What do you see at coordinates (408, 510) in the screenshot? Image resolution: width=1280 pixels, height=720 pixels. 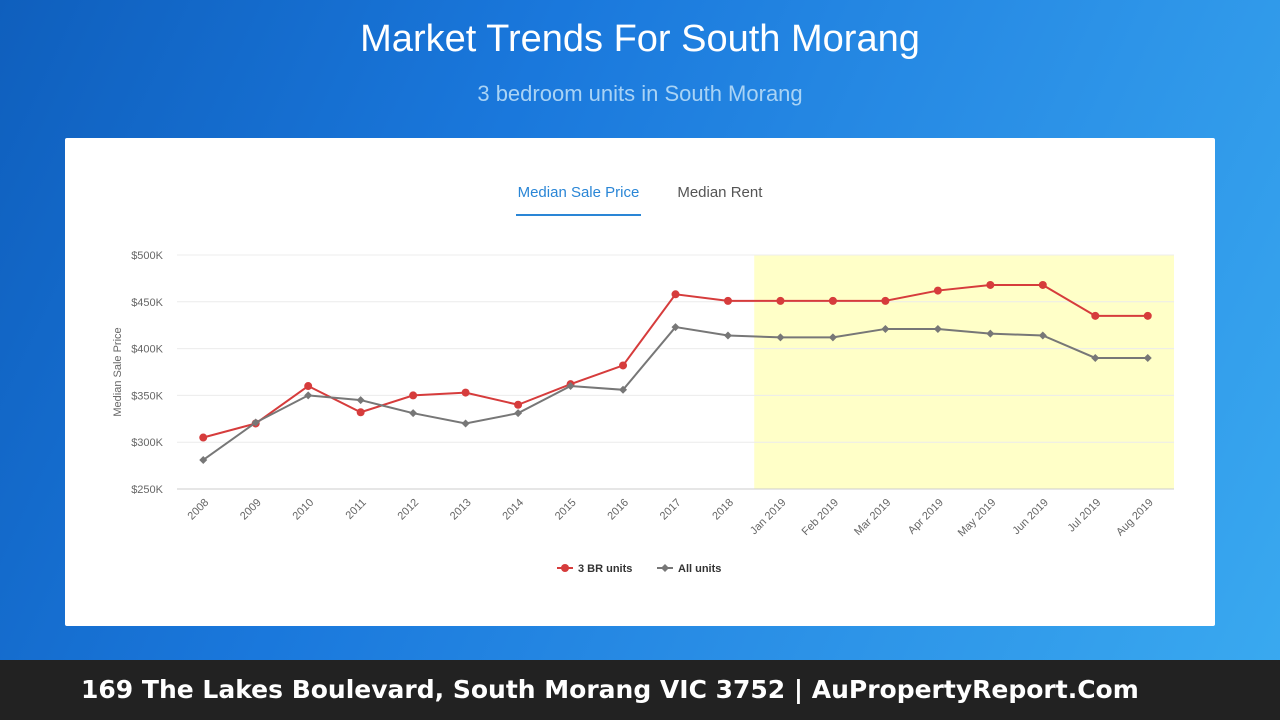 I see `x-tick-label: 2012` at bounding box center [408, 510].